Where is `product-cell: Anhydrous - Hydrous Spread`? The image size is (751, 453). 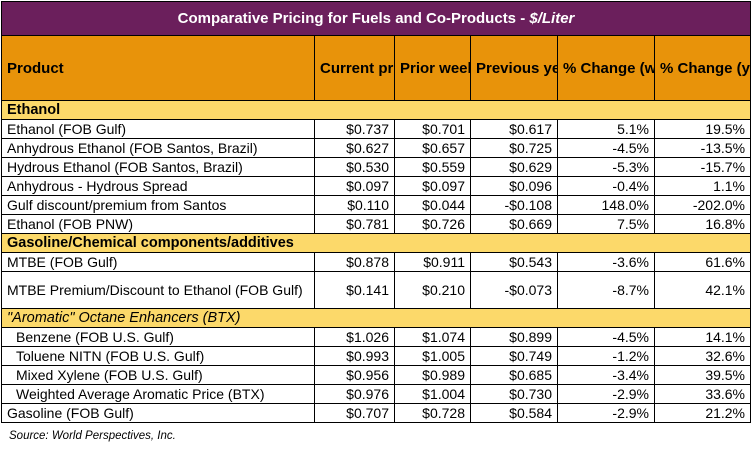 product-cell: Anhydrous - Hydrous Spread is located at coordinates (158, 186).